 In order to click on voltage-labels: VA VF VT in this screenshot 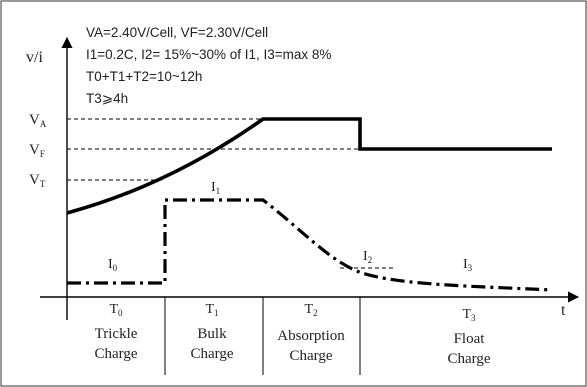, I will do `click(38, 150)`.